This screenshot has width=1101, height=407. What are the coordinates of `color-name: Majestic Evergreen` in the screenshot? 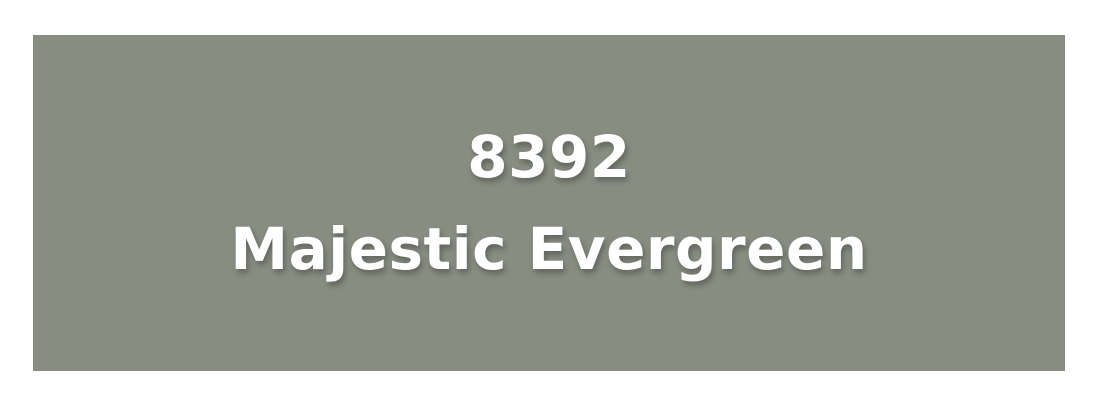 It's located at (549, 249).